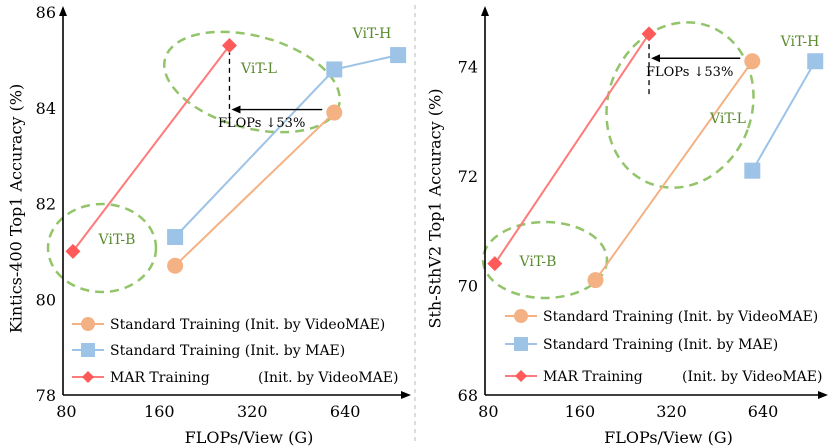 Image resolution: width=830 pixels, height=447 pixels. I want to click on y-tick-label: 80, so click(46, 299).